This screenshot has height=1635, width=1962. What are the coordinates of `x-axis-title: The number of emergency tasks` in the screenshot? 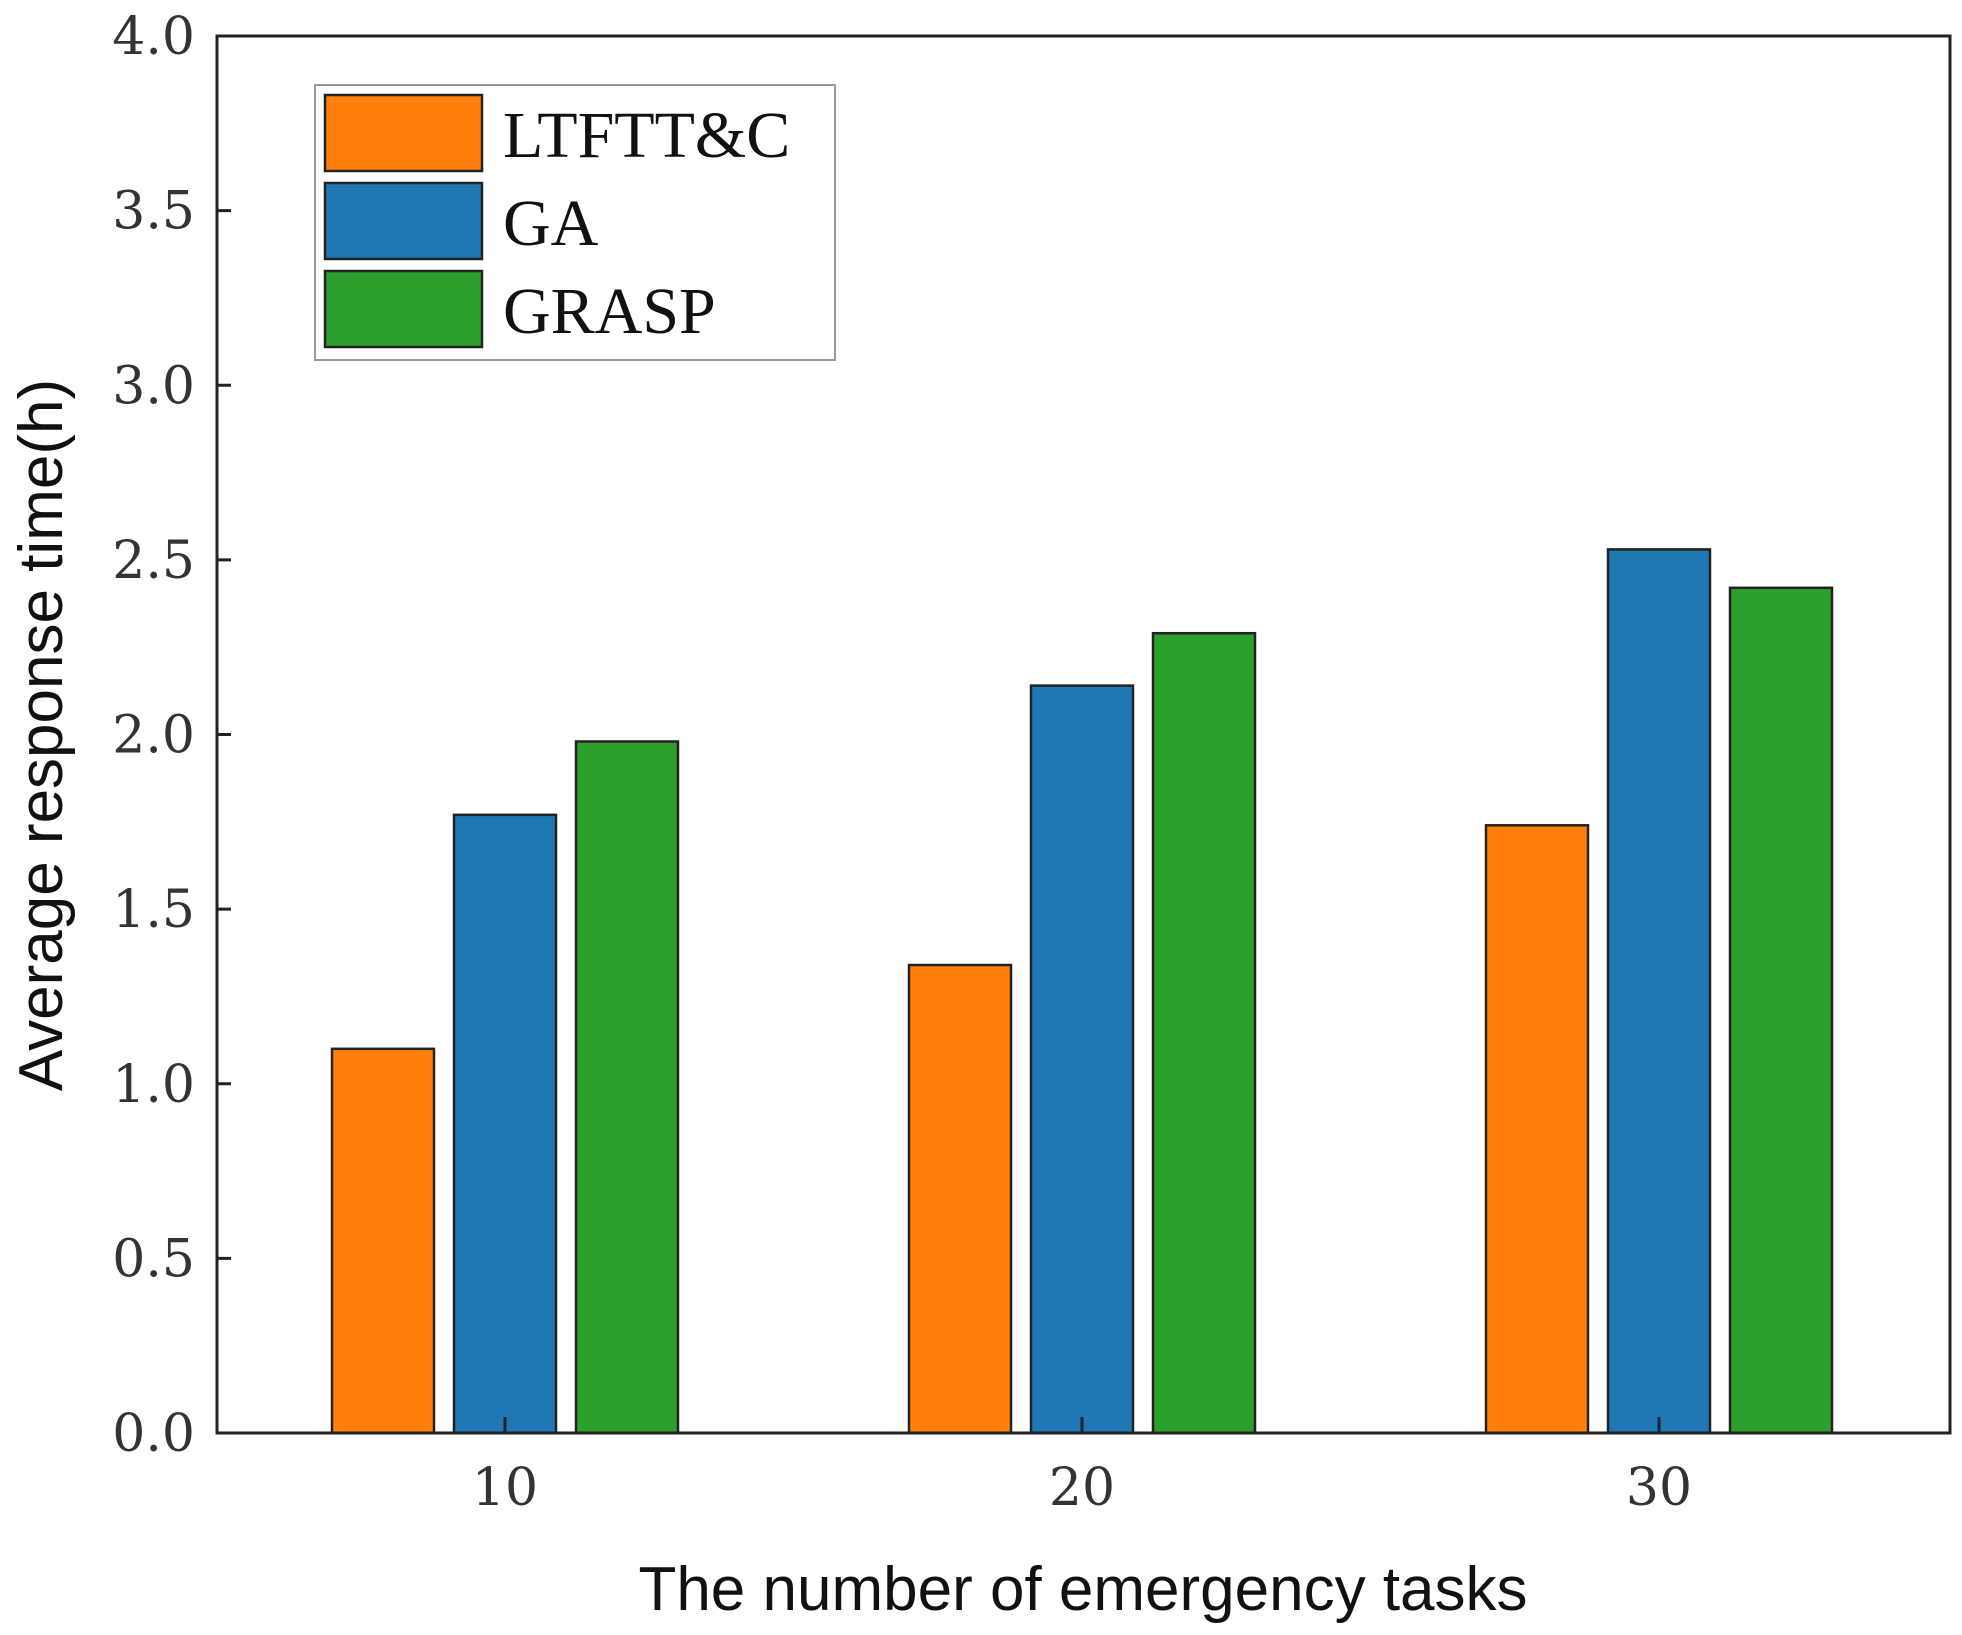 It's located at (1082, 1589).